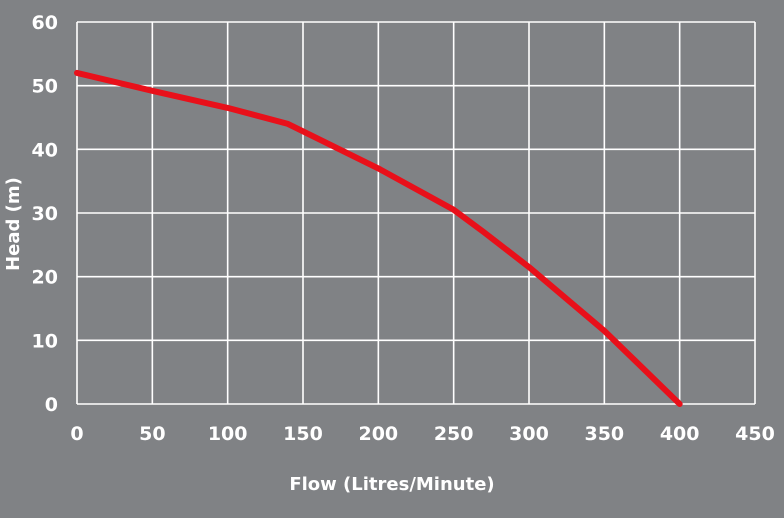  I want to click on x-tick-label-9: 450, so click(755, 434).